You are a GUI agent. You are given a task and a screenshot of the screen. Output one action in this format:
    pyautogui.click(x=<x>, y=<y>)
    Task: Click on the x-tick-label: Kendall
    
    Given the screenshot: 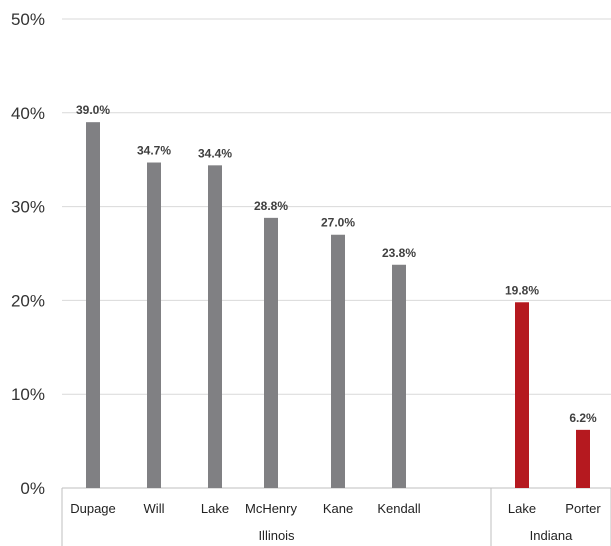 What is the action you would take?
    pyautogui.click(x=398, y=508)
    